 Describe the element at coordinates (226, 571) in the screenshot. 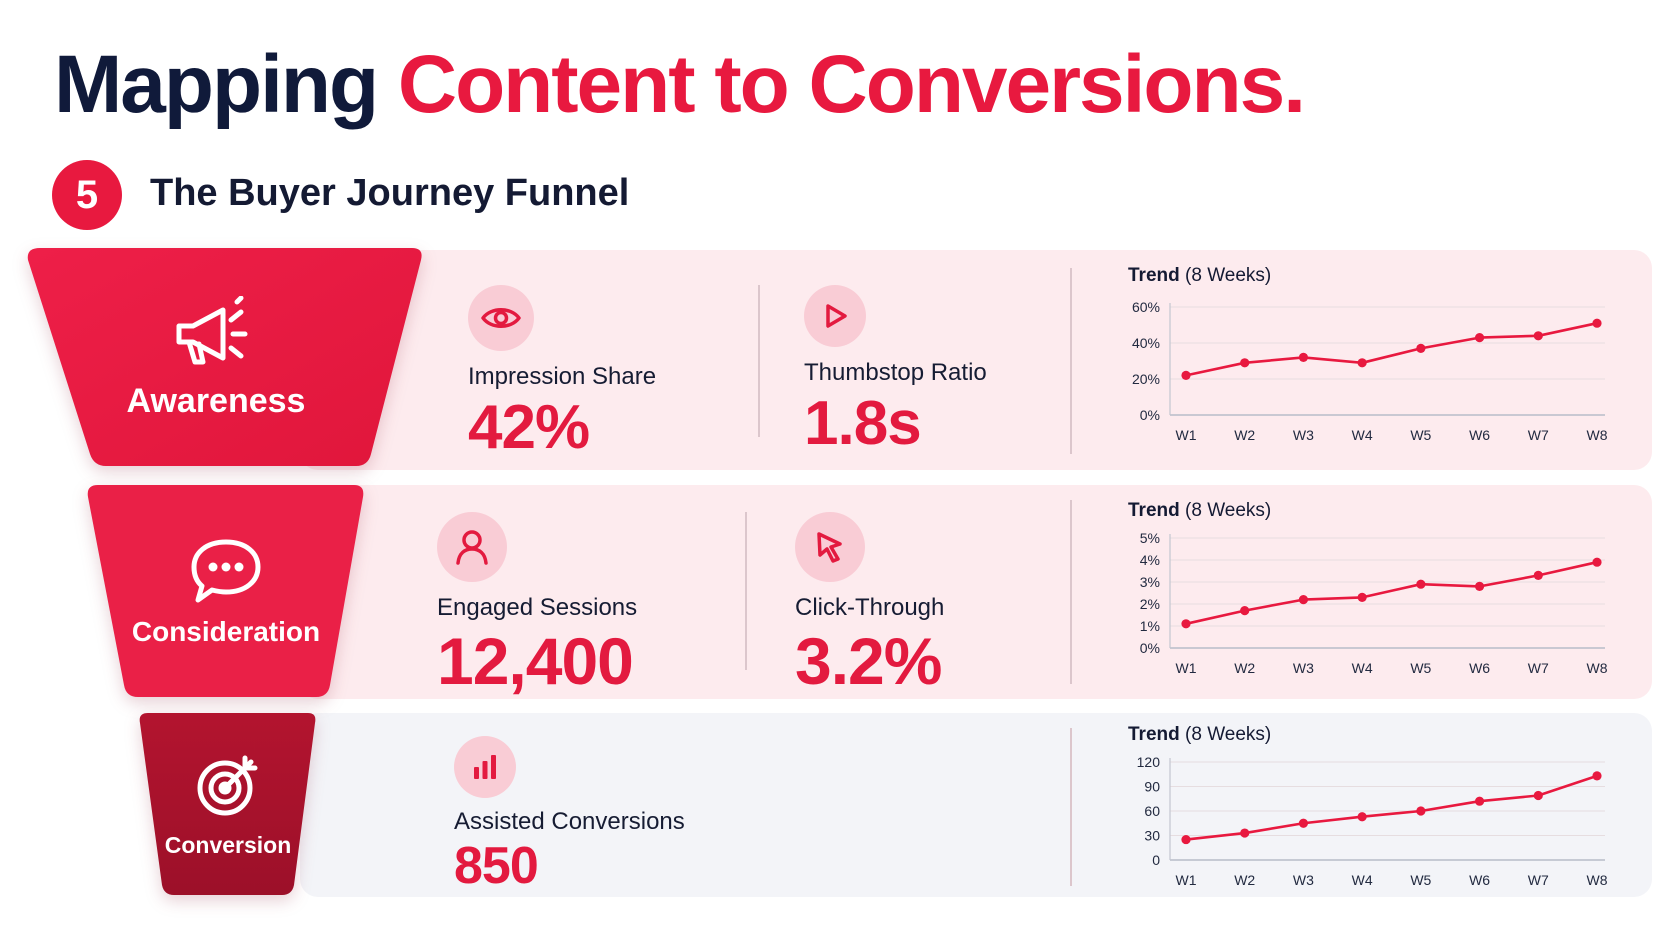

I see `chat-bubble-icon` at that location.